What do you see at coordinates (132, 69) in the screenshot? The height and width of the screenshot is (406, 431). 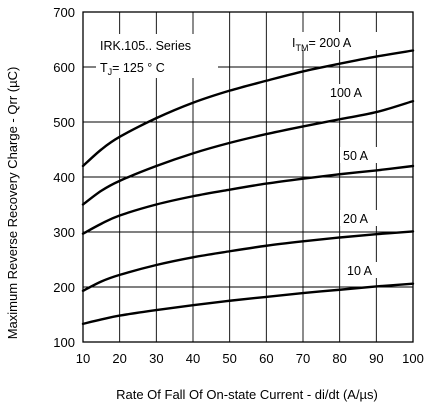 I see `annotation-temperature: TJ= 125 ° C` at bounding box center [132, 69].